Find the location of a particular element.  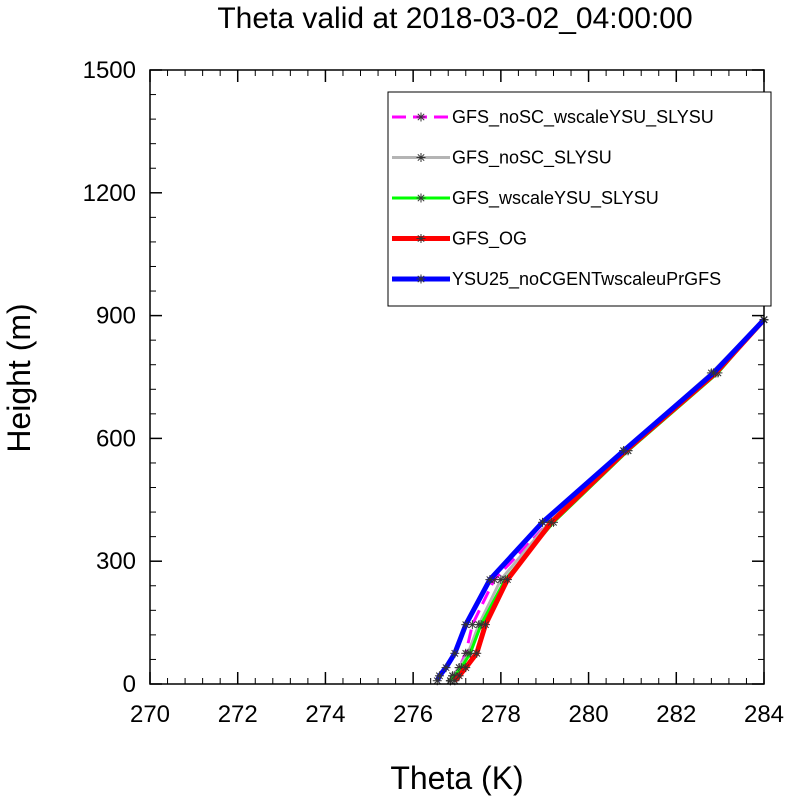

y-tick-label: 1200 is located at coordinates (109, 193).